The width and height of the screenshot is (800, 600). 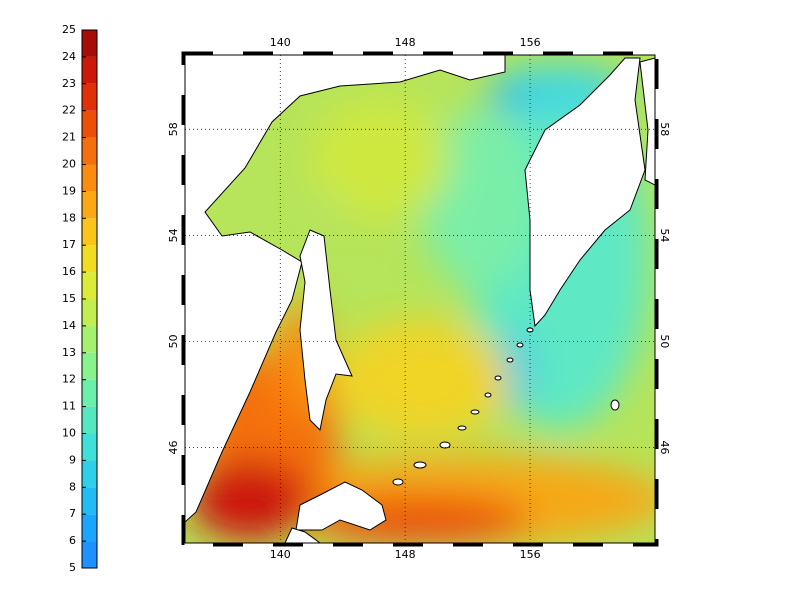 What do you see at coordinates (80, 298) in the screenshot?
I see `colorbar: 5 6 7 8 9 10 11 12 13 14 15 16 17 18 19 20 21 22 23 24 25` at bounding box center [80, 298].